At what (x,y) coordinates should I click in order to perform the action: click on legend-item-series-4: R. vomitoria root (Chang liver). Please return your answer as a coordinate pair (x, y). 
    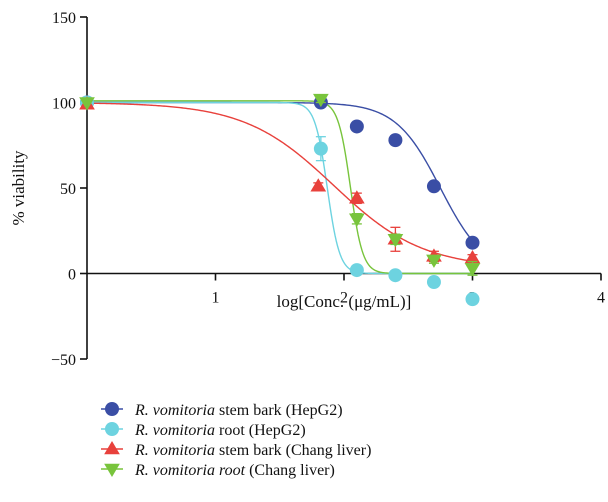
    Looking at the image, I should click on (218, 470).